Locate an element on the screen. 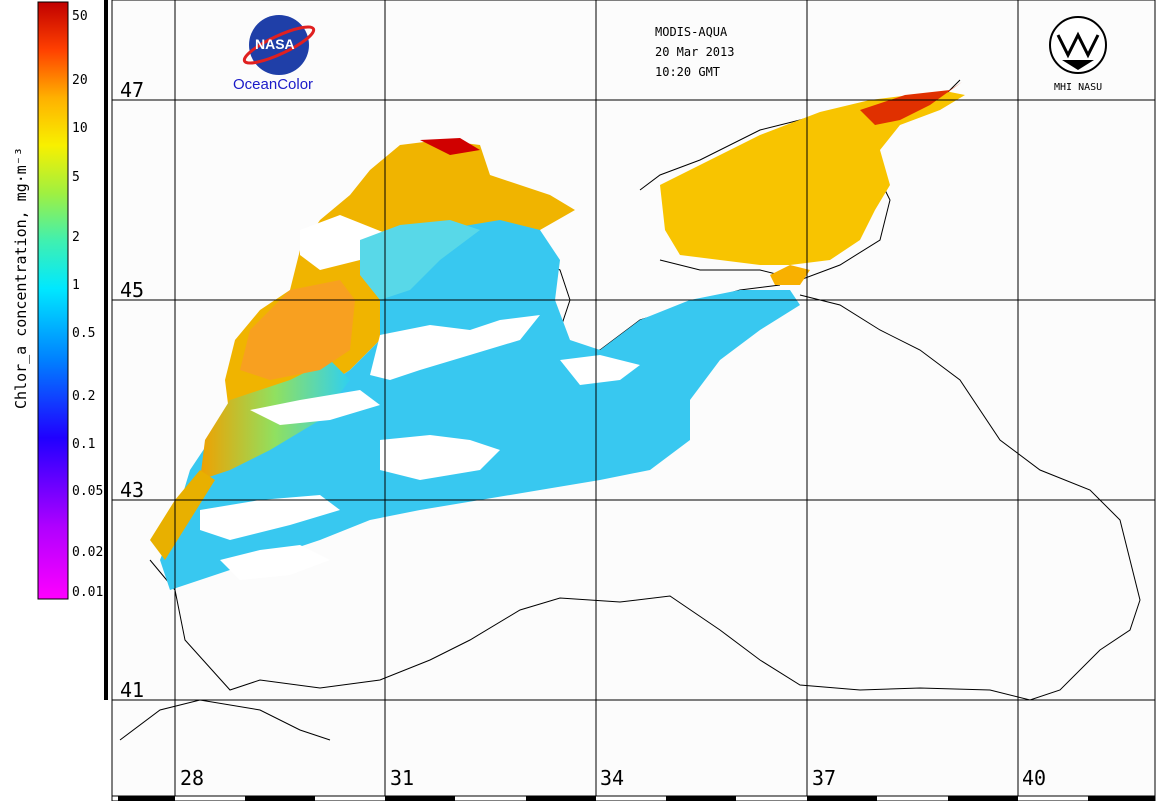 This screenshot has width=1156, height=801. lat-label: 45 is located at coordinates (132, 290).